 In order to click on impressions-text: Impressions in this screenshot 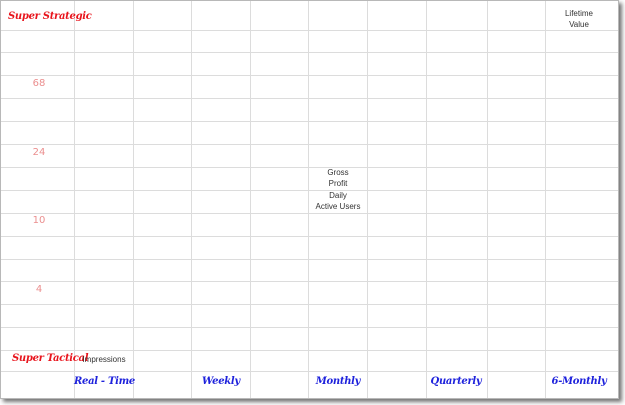, I will do `click(104, 359)`.